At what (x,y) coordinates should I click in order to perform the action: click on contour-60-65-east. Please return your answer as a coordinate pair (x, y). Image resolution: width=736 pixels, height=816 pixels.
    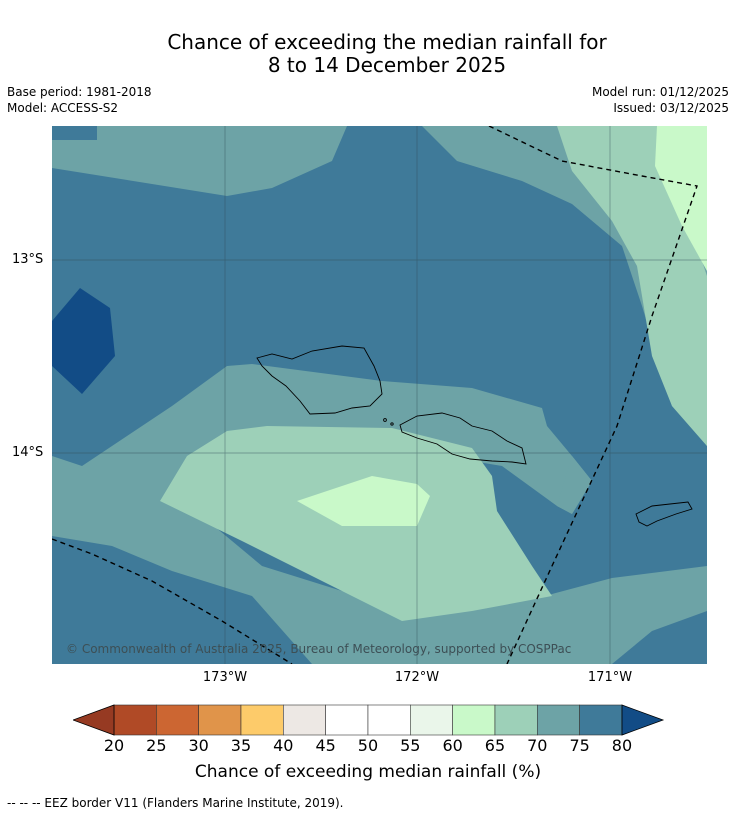
    Looking at the image, I should click on (681, 198).